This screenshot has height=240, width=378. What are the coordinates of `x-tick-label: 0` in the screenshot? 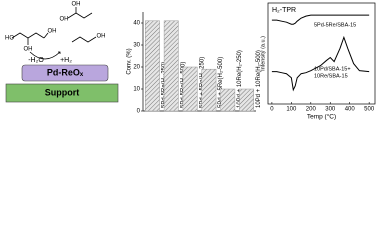 It's located at (272, 110).